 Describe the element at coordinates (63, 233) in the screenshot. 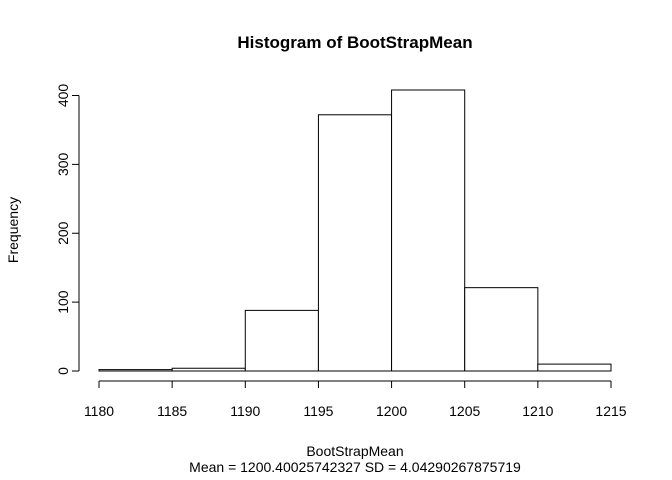

I see `y-tick-label: 200` at that location.